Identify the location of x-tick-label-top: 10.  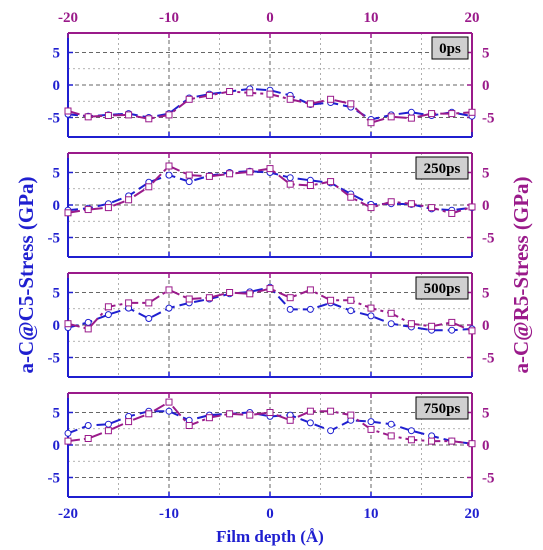
(371, 18).